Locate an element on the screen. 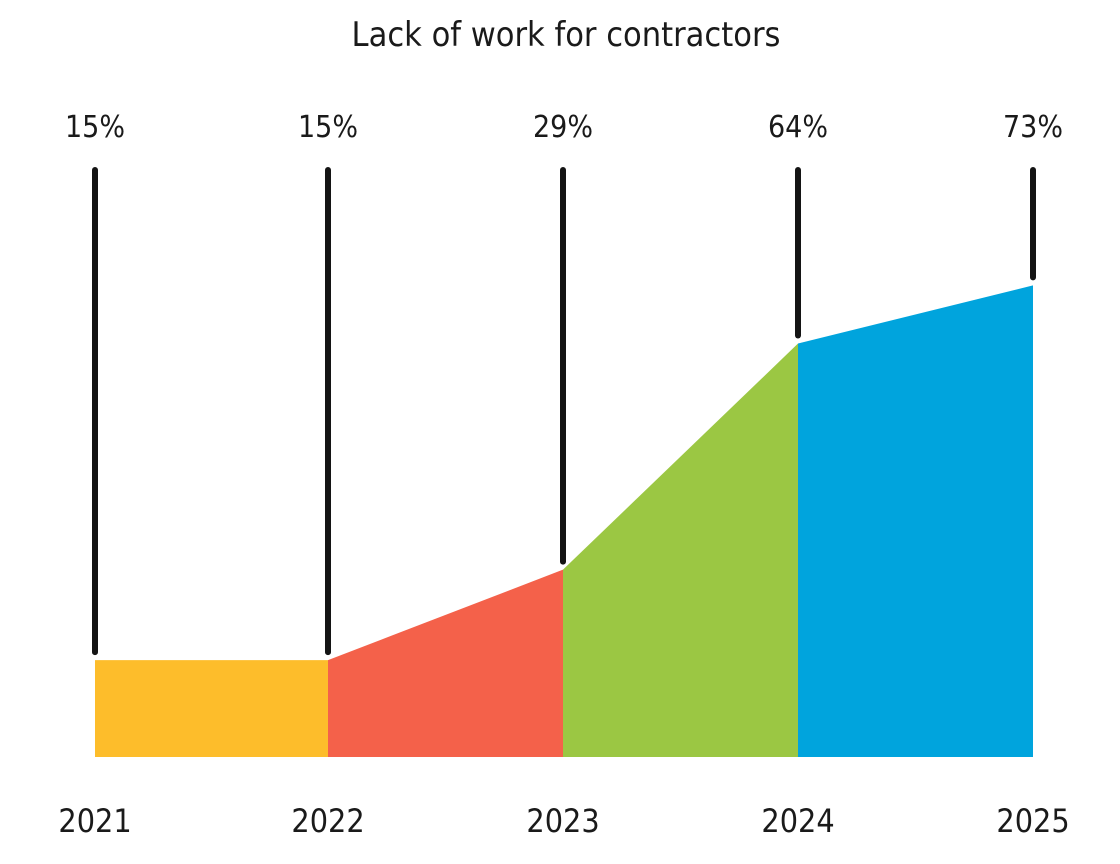  chart-title: Lack of work for contractors is located at coordinates (566, 35).